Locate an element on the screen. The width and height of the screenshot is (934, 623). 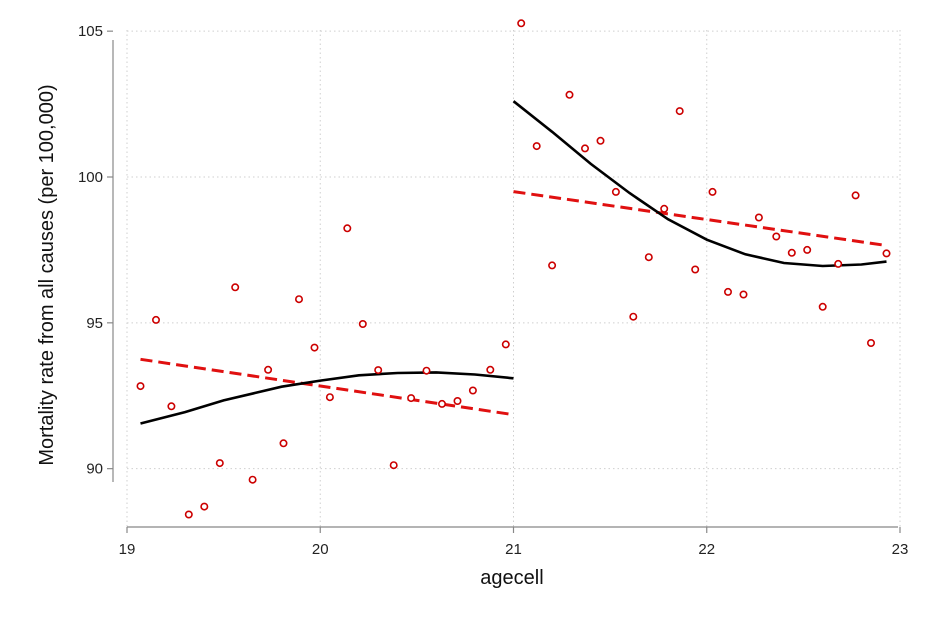
y-tick-label: 90 is located at coordinates (94, 469).